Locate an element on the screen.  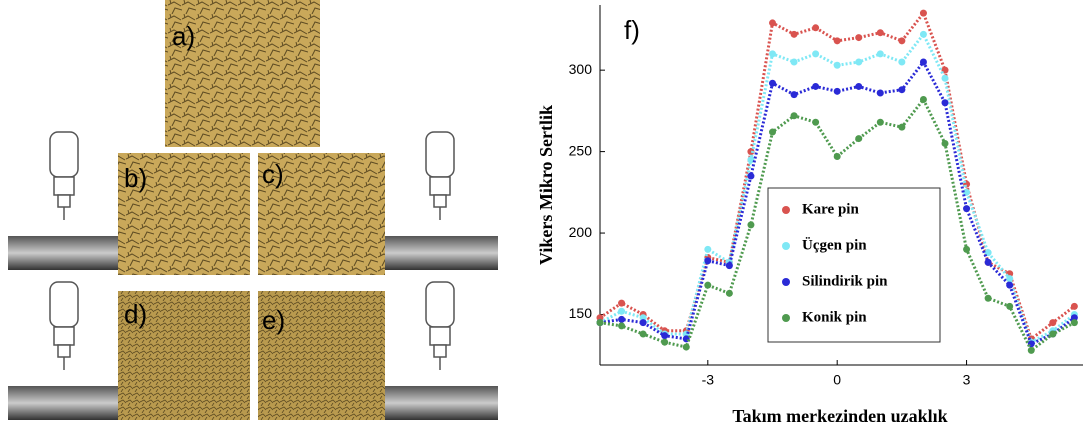
panel-label: c) is located at coordinates (273, 174).